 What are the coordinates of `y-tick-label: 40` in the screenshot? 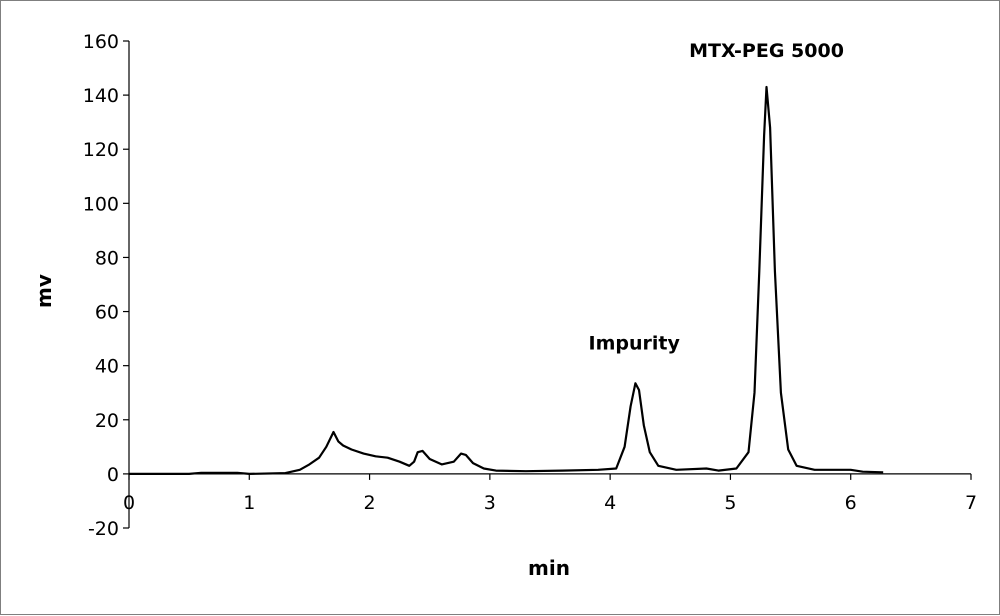 It's located at (107, 367).